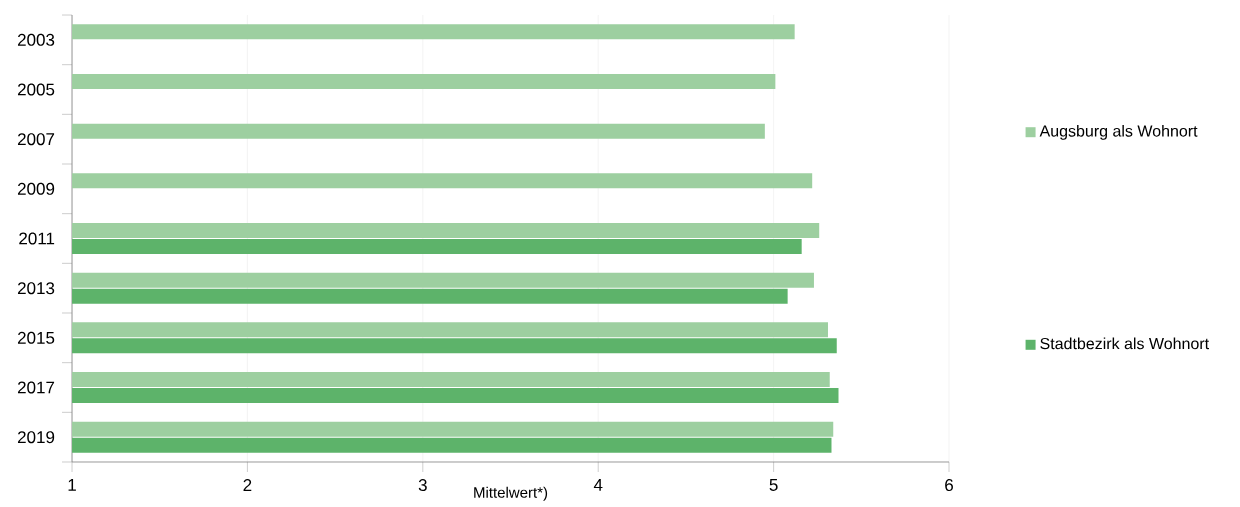 This screenshot has width=1240, height=507. Describe the element at coordinates (37, 238) in the screenshot. I see `y-tick-label: 2011` at that location.